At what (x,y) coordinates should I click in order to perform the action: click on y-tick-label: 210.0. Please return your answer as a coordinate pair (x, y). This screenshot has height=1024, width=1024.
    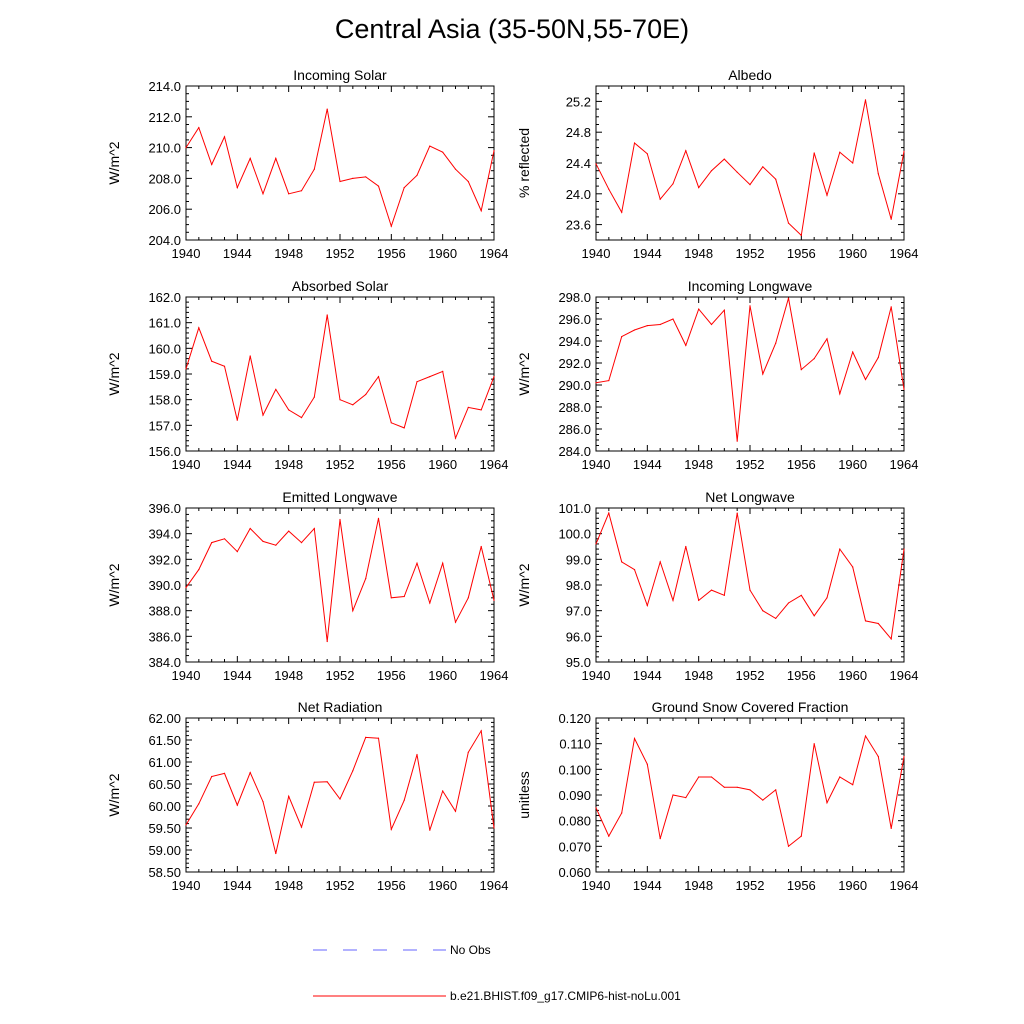
    Looking at the image, I should click on (164, 148).